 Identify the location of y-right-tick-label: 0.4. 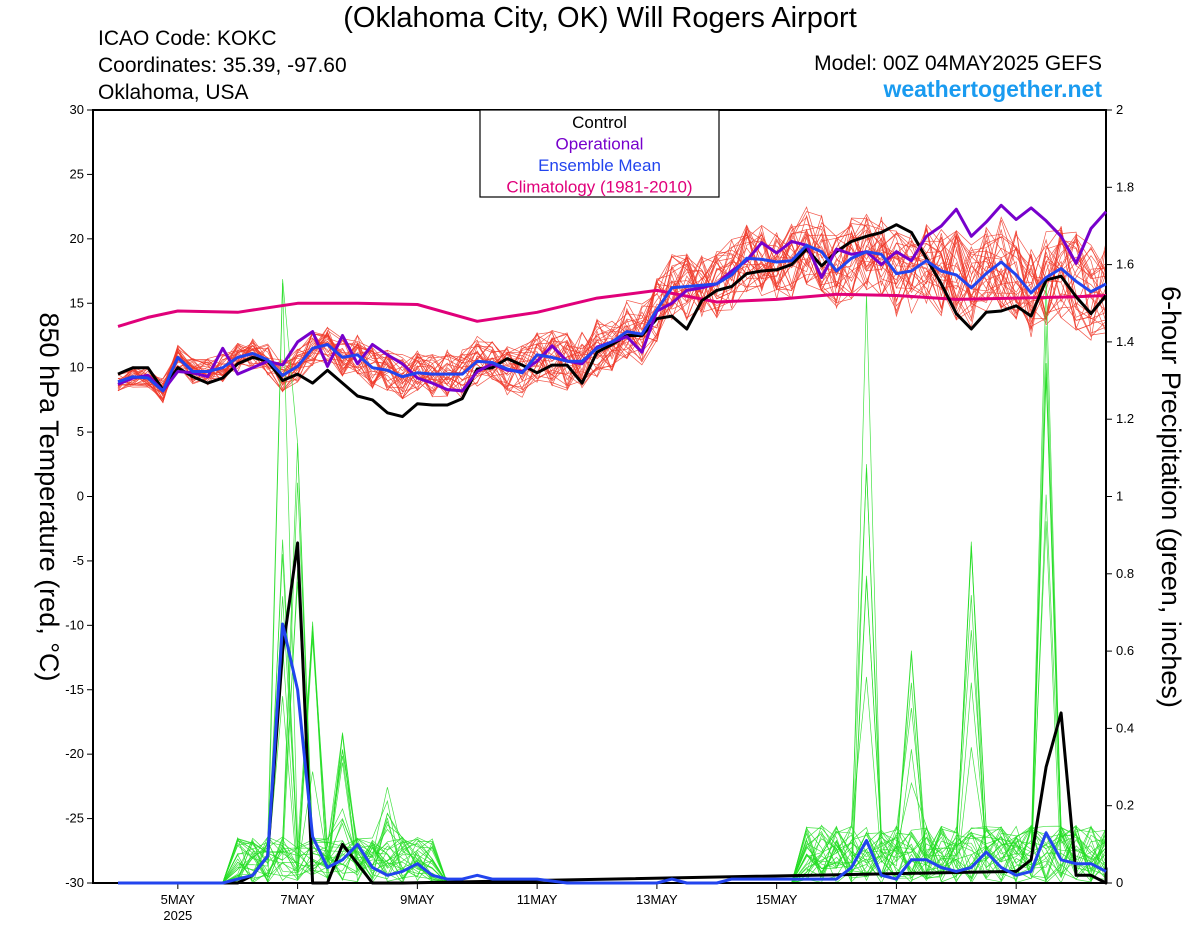
(1125, 727).